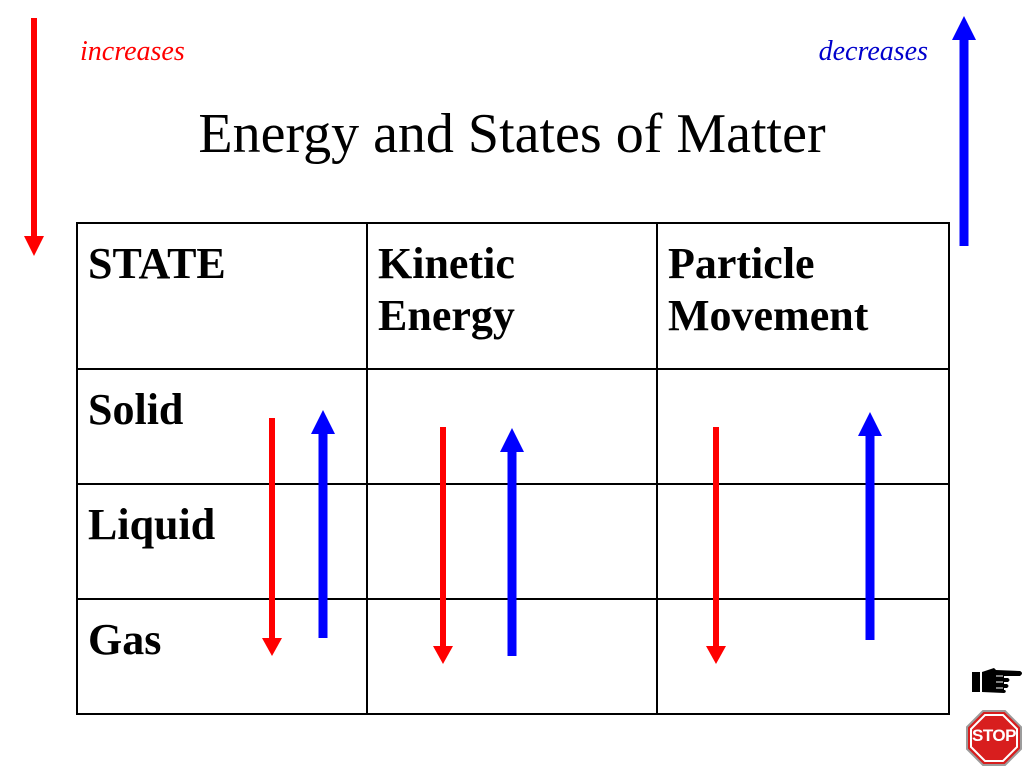  I want to click on table-row: Liquid, so click(513, 541).